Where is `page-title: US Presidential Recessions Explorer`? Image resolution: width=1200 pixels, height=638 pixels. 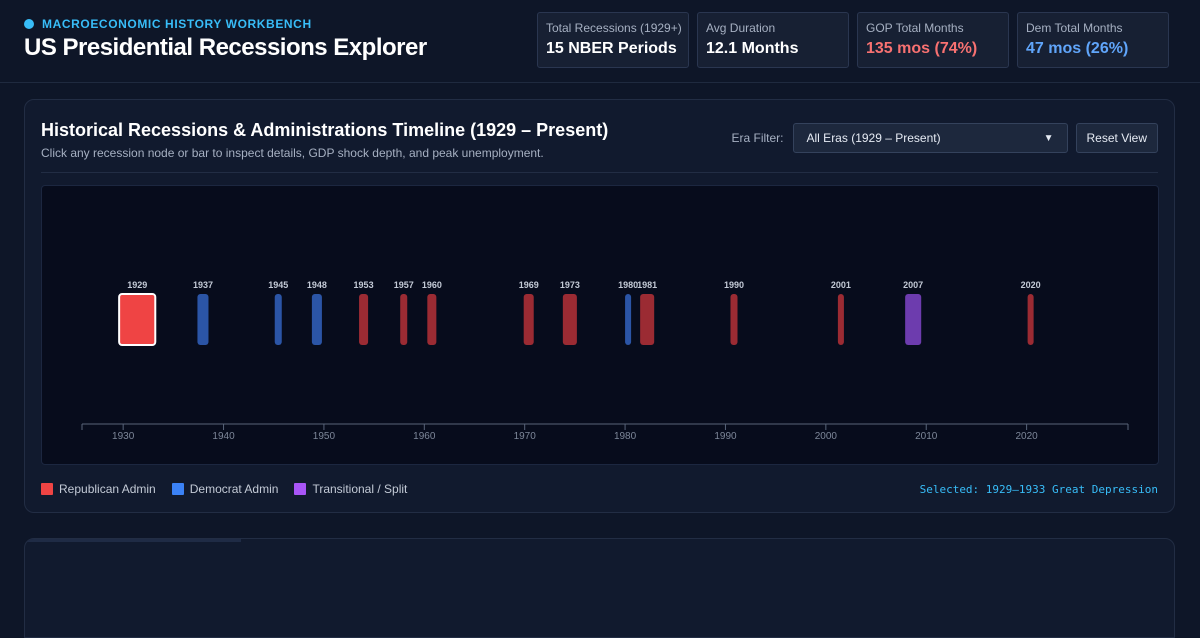
page-title: US Presidential Recessions Explorer is located at coordinates (225, 47).